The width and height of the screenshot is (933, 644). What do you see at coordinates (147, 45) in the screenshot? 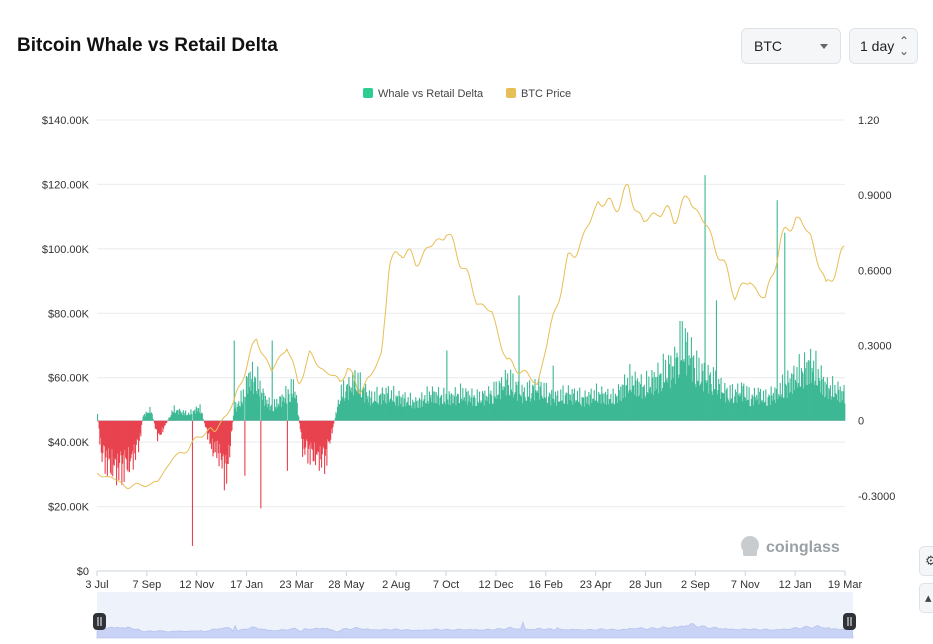
I see `page-title: Bitcoin Whale vs Retail Delta` at bounding box center [147, 45].